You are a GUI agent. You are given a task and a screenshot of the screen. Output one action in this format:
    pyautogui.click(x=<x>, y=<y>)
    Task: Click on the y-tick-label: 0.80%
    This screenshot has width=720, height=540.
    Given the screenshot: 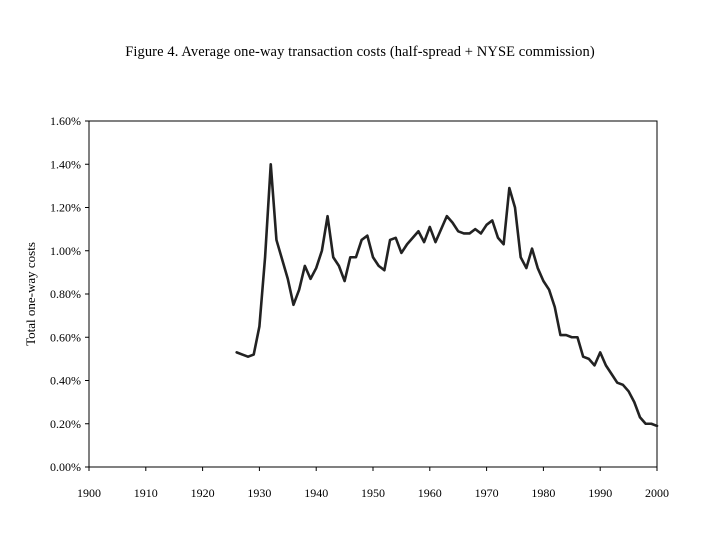 What is the action you would take?
    pyautogui.click(x=65, y=294)
    